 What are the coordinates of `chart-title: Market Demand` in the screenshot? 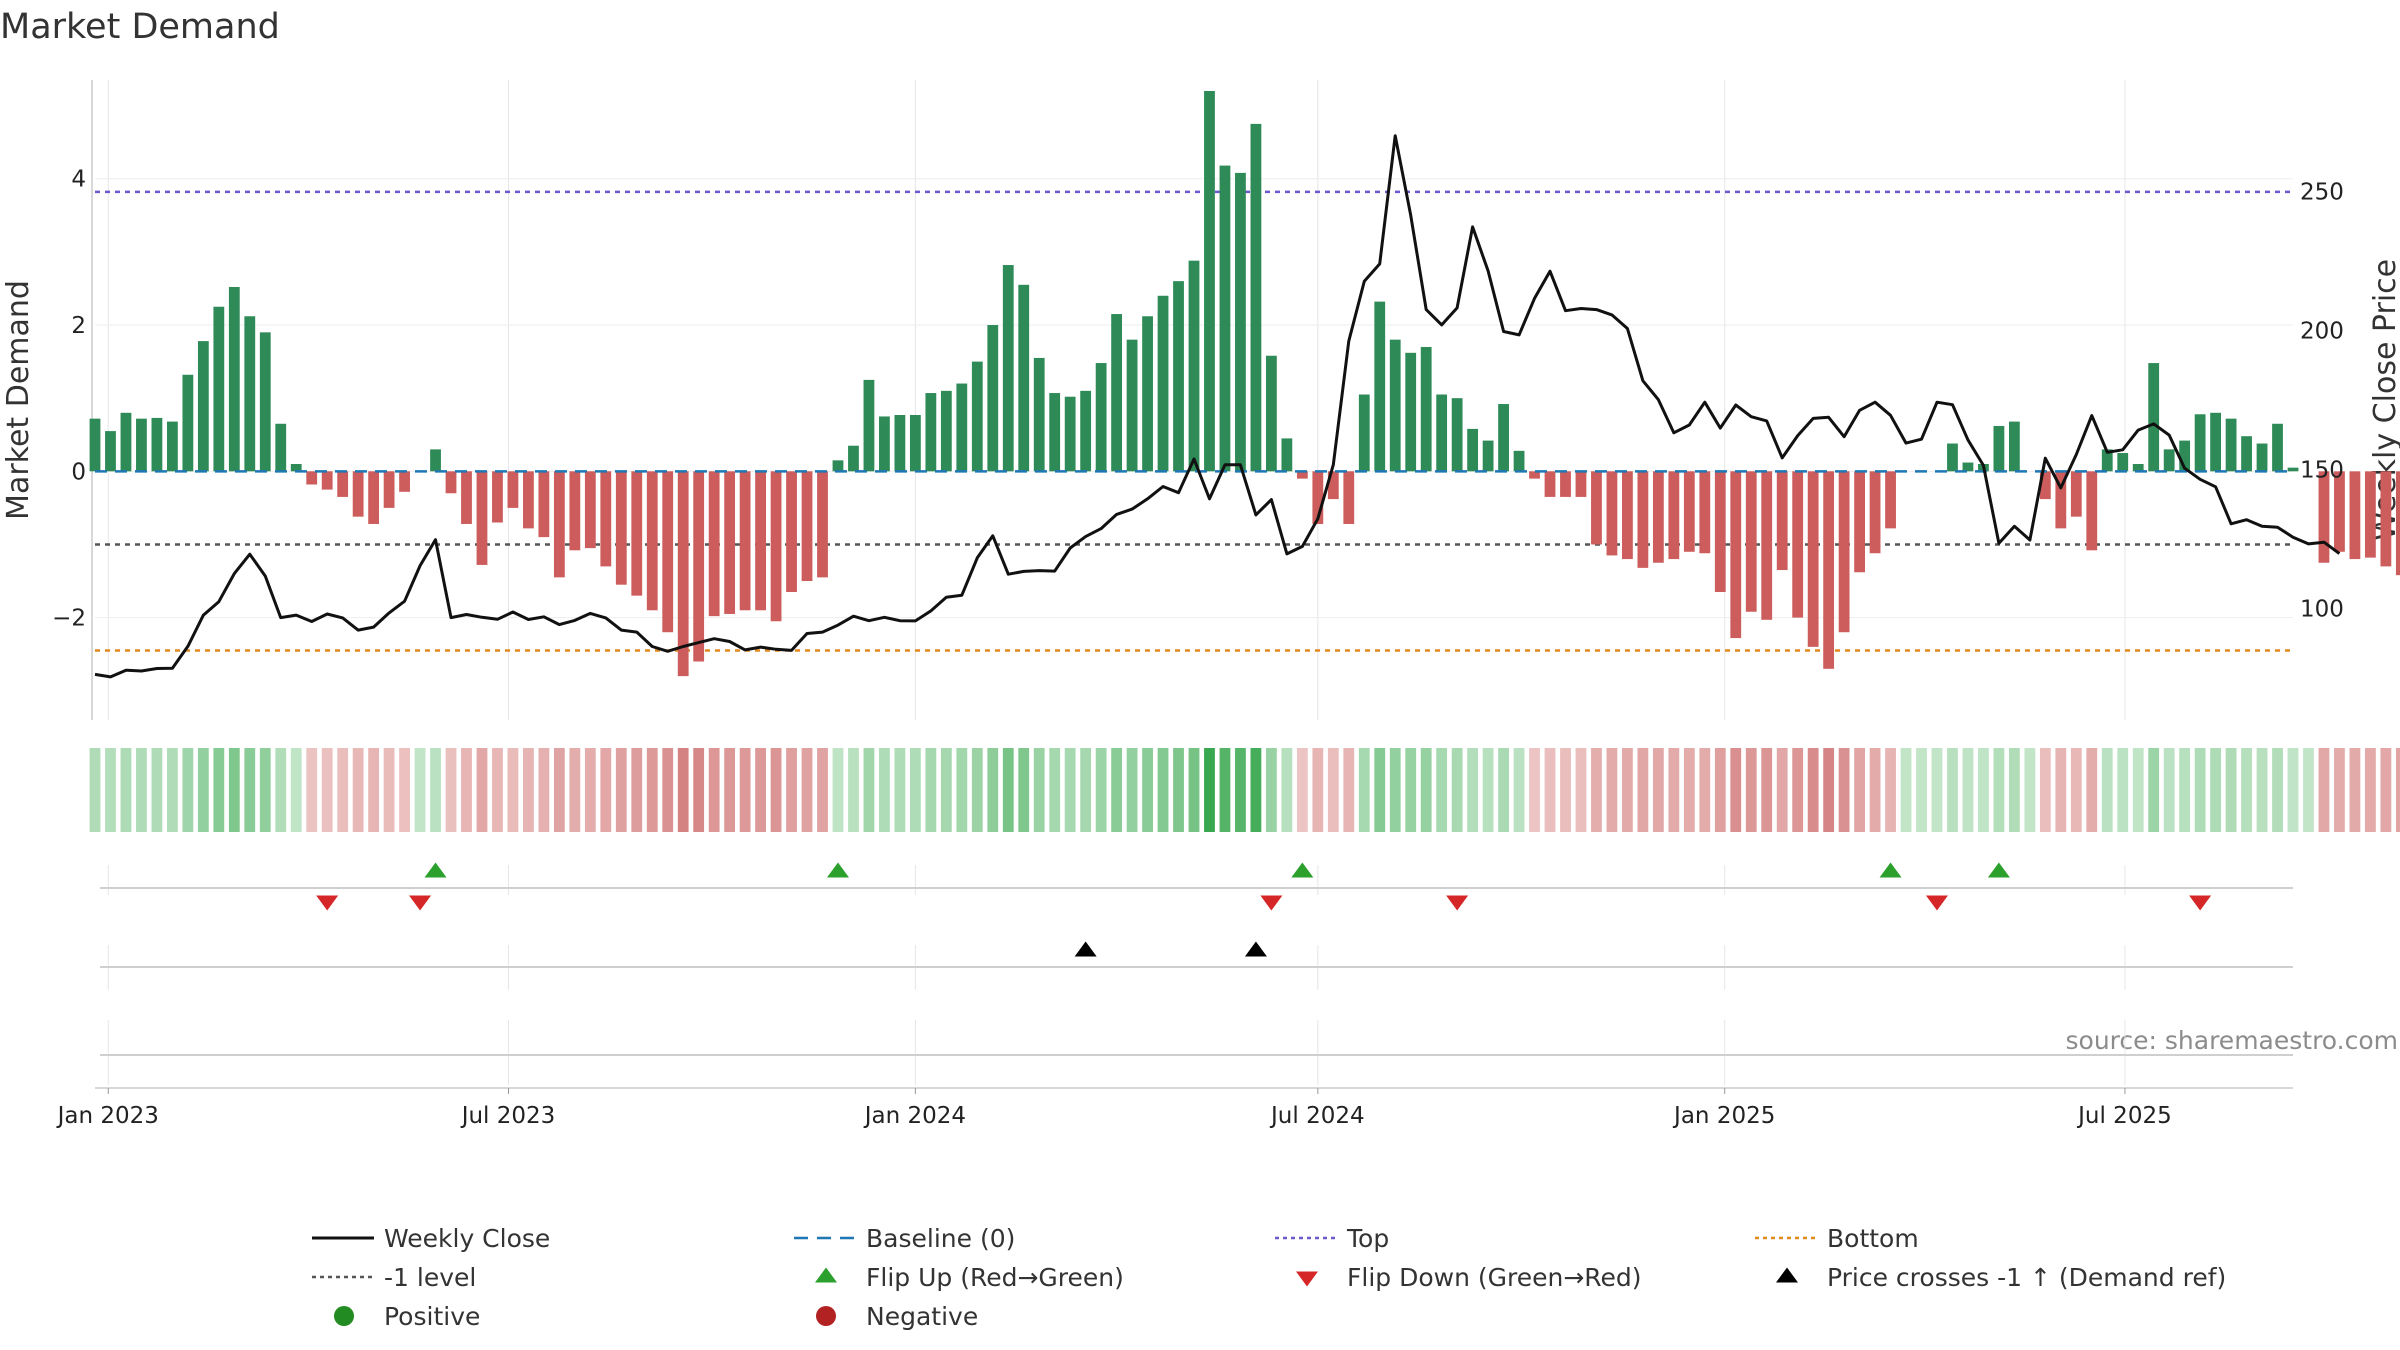 It's located at (140, 27).